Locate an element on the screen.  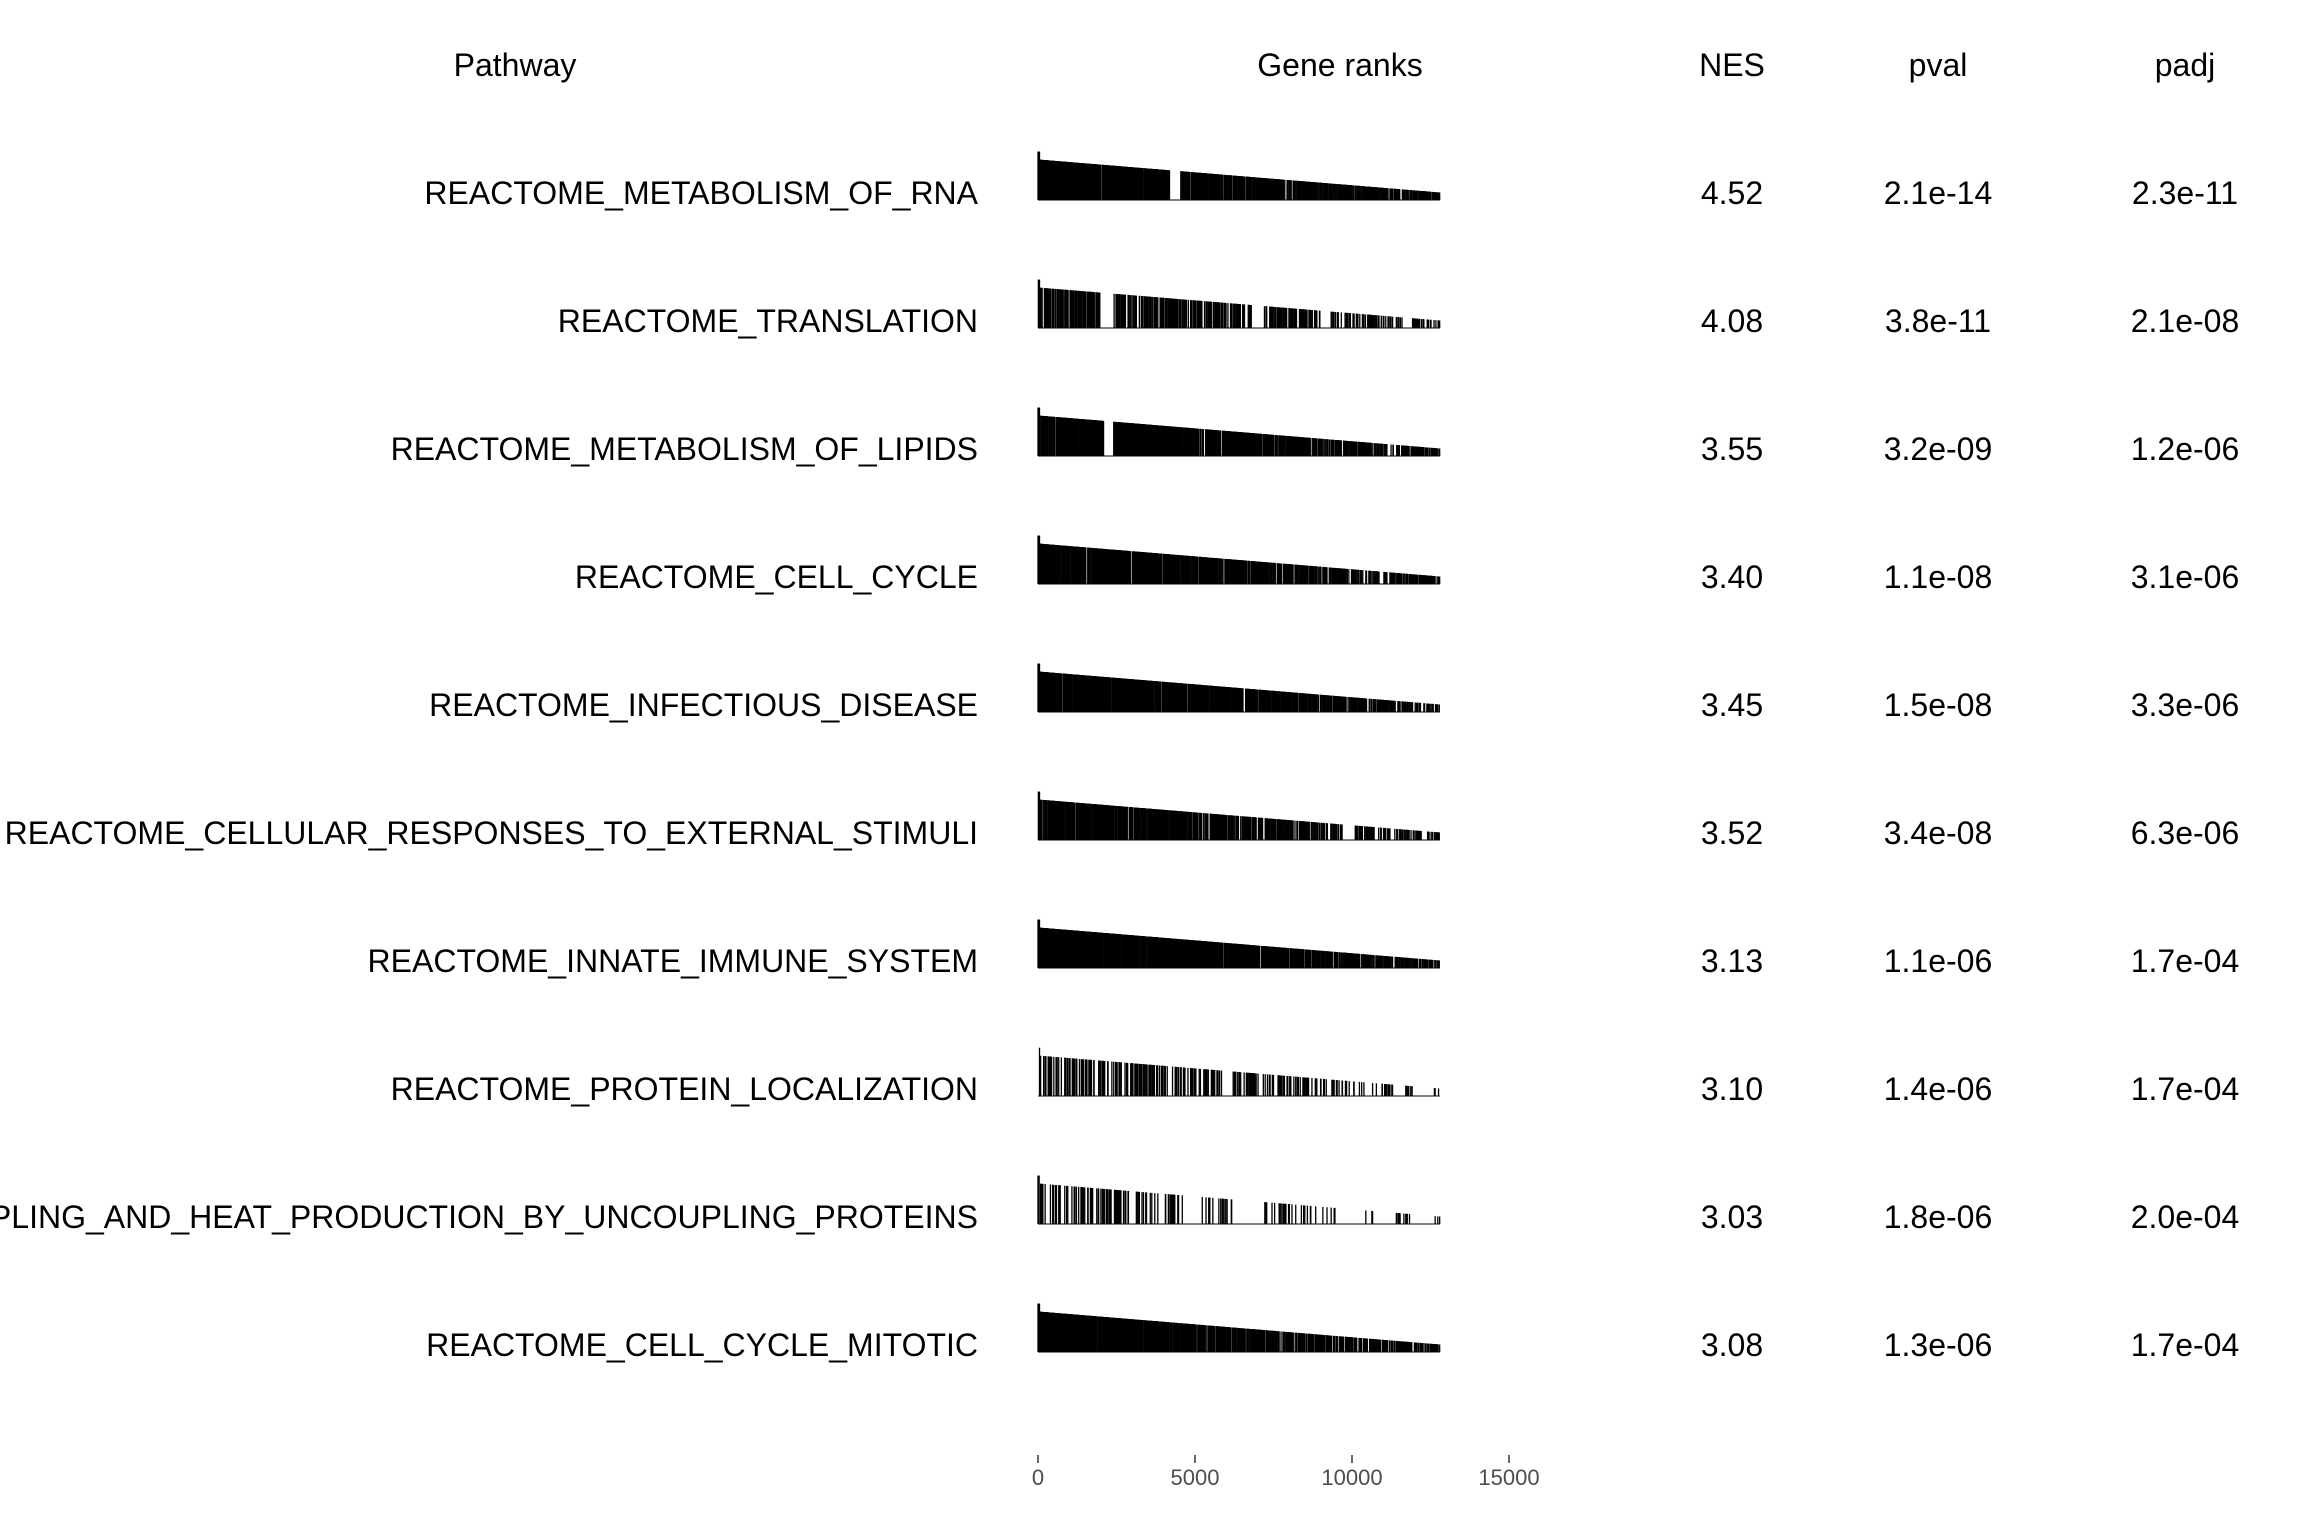
pathway-label: REACTOME_METABOLISM_OF_LIPIDS is located at coordinates (684, 449).